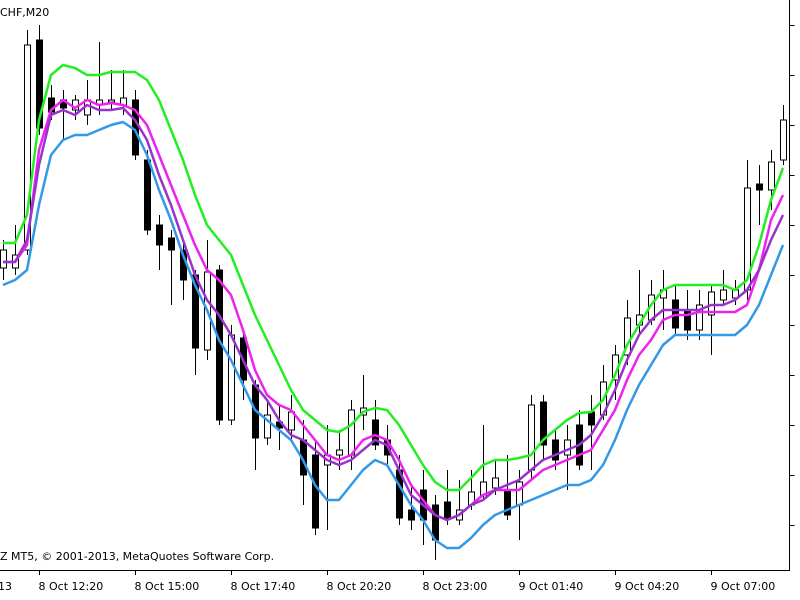 The height and width of the screenshot is (600, 800). I want to click on x-tick-label: 9 Oct 01:40, so click(551, 586).